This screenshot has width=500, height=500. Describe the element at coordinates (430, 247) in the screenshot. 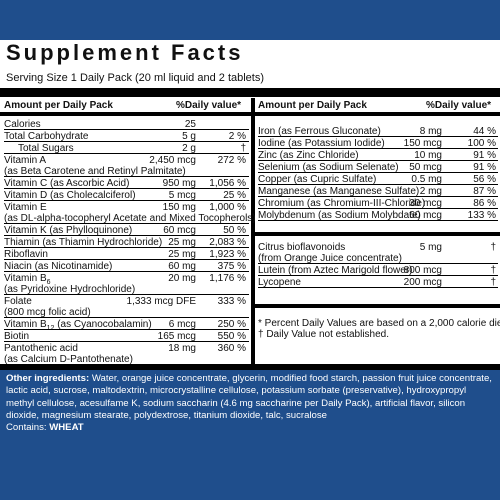

I see `nutrient-amount: 5 mg` at that location.